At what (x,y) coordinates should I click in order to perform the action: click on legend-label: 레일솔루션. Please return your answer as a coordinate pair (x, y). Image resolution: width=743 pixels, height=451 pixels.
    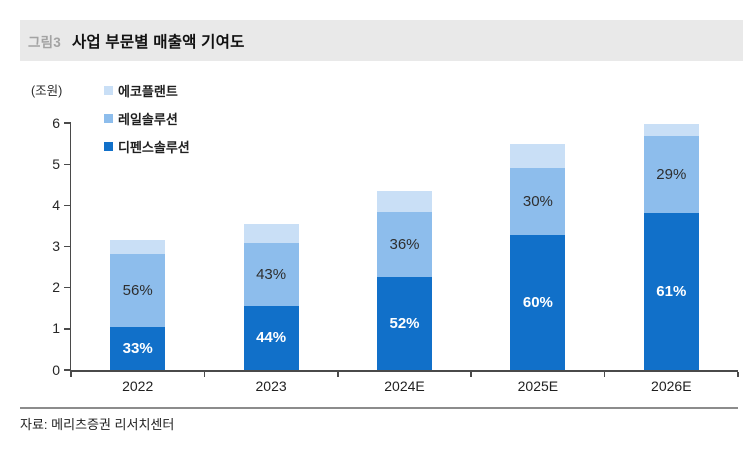
    Looking at the image, I should click on (148, 119).